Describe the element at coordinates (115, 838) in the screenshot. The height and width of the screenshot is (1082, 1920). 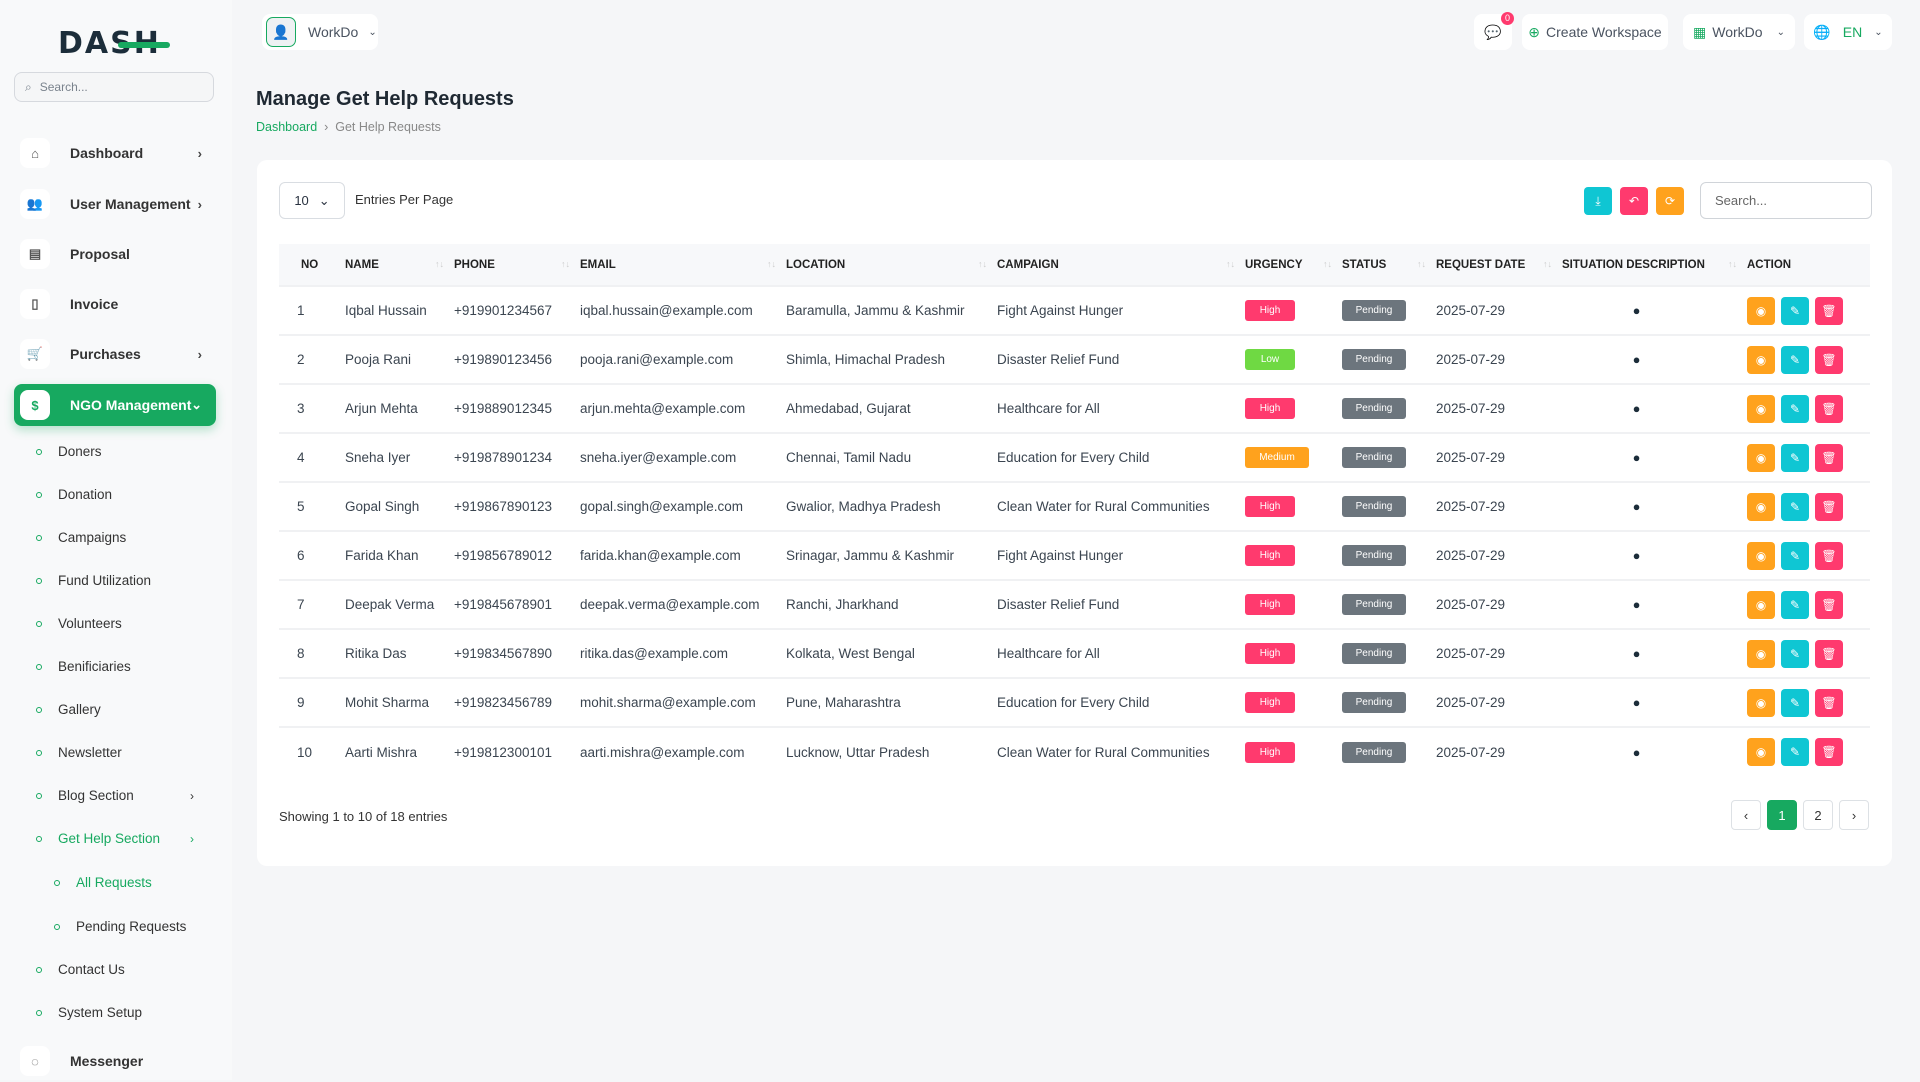
I see `sidebar-subitem-get-help-section: Get Help Section ›` at that location.